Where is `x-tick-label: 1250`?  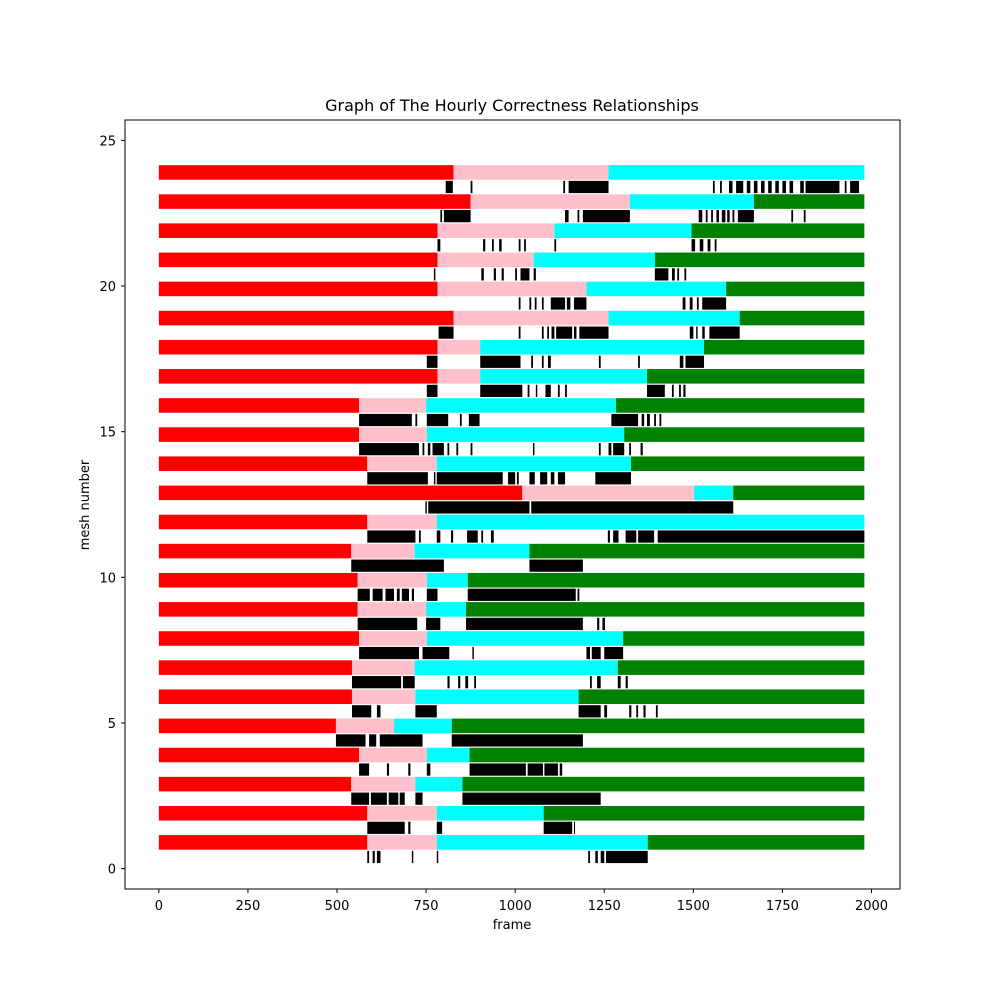
x-tick-label: 1250 is located at coordinates (604, 906).